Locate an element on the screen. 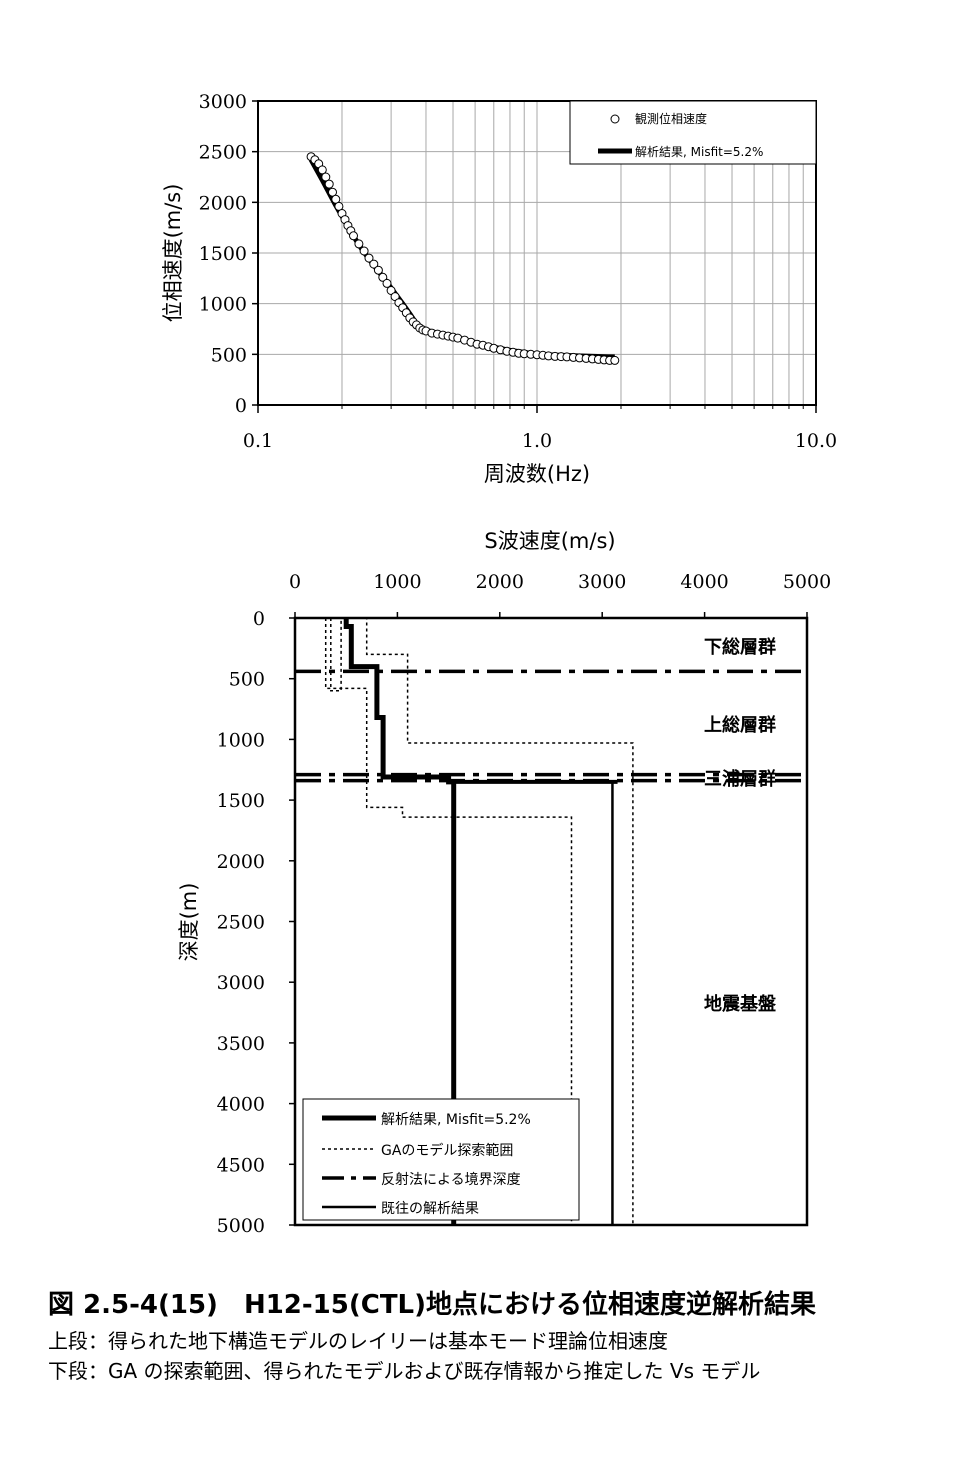 The height and width of the screenshot is (1471, 961). bottom-y-tick-label: 3500 is located at coordinates (241, 1044).